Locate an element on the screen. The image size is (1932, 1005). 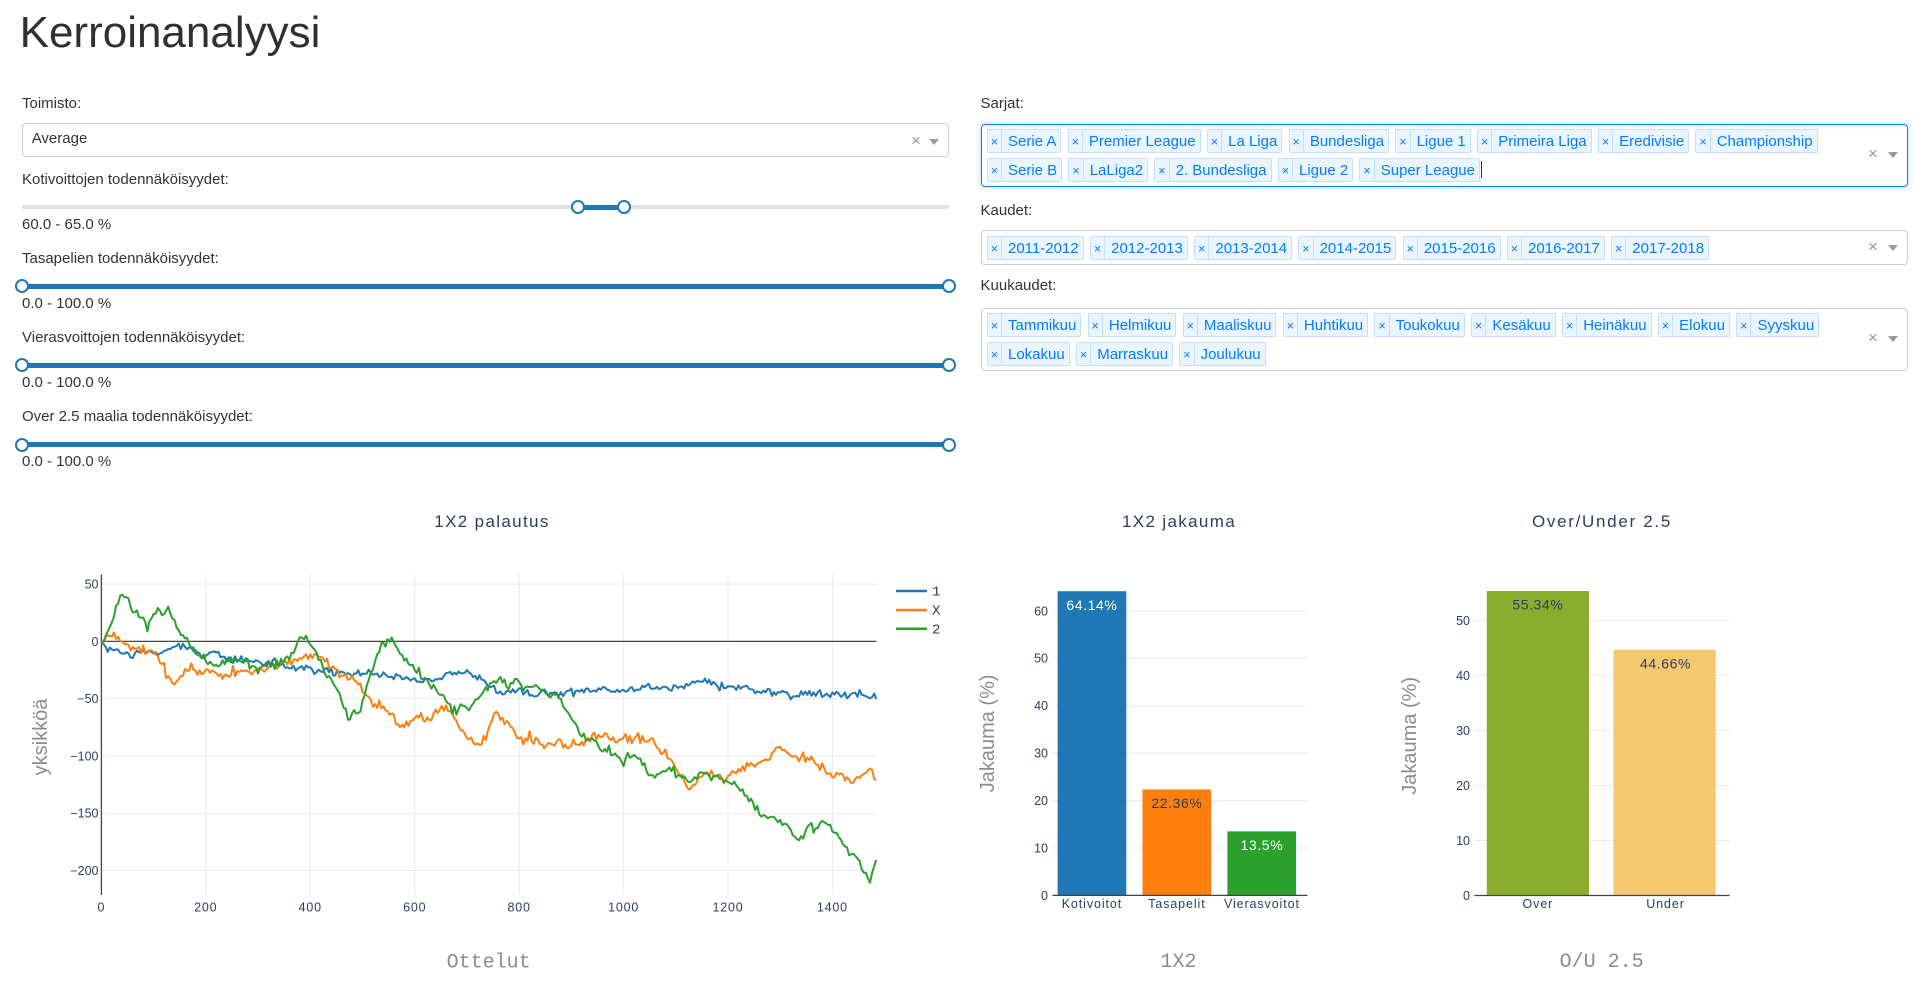
svg-text: 1X2 palautus is located at coordinates (491, 521).